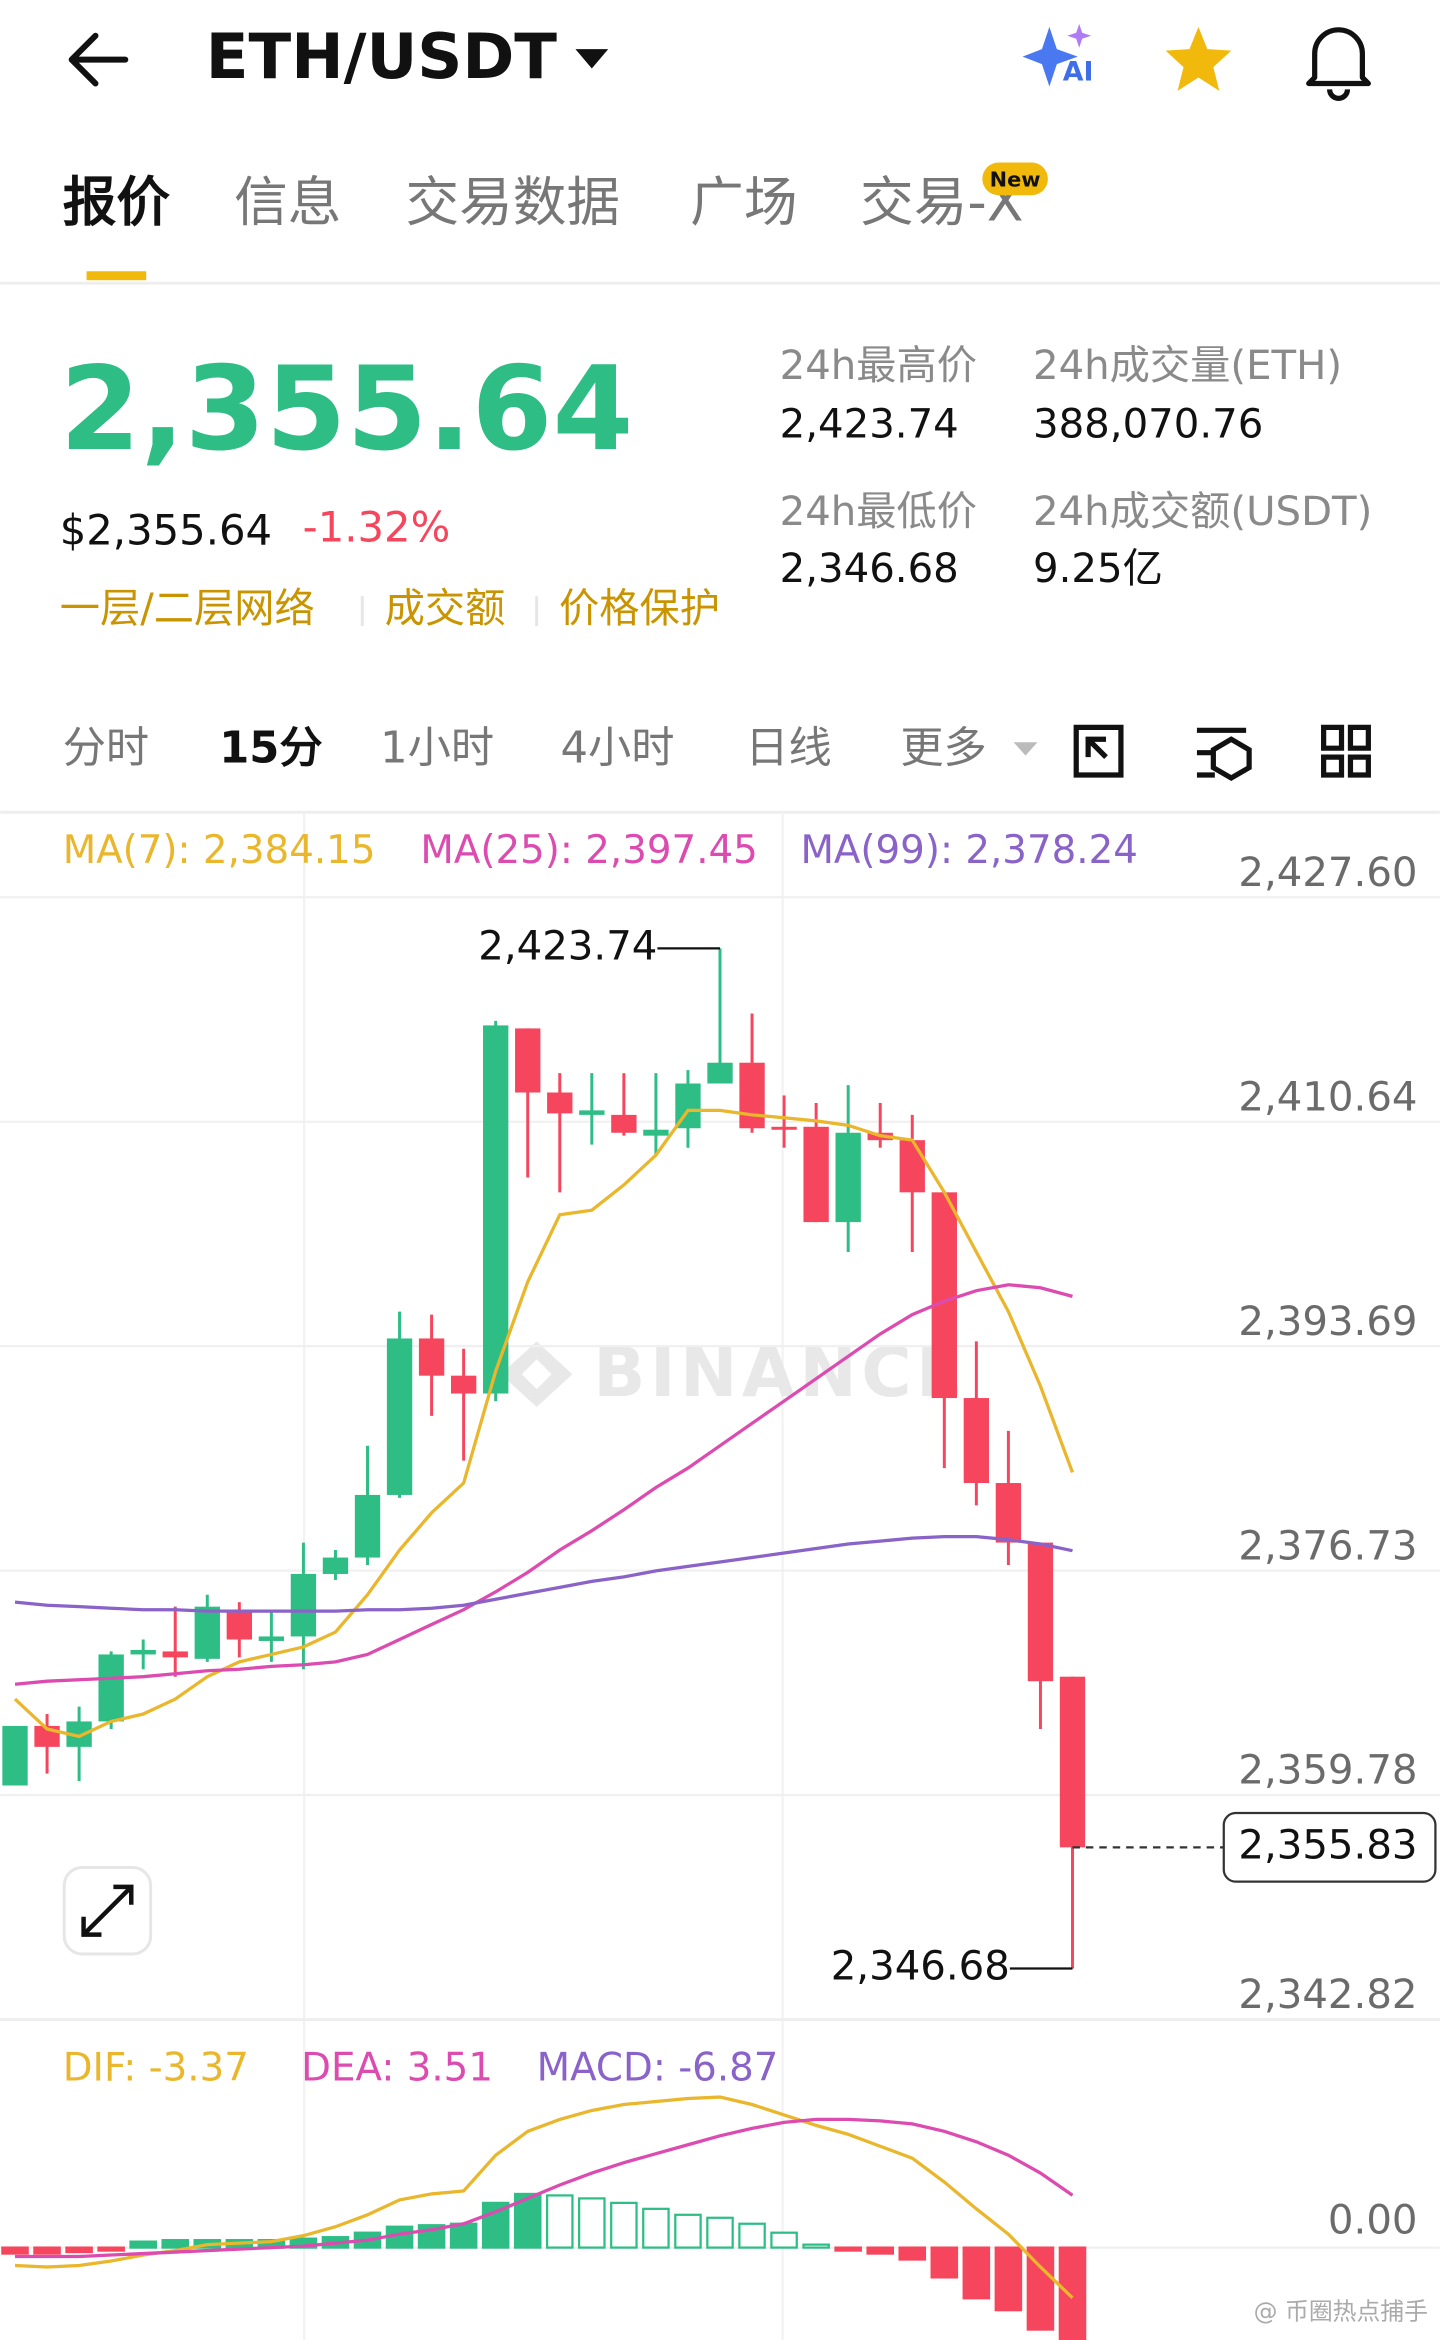 The image size is (1440, 2340). What do you see at coordinates (1338, 64) in the screenshot?
I see `notification-bell` at bounding box center [1338, 64].